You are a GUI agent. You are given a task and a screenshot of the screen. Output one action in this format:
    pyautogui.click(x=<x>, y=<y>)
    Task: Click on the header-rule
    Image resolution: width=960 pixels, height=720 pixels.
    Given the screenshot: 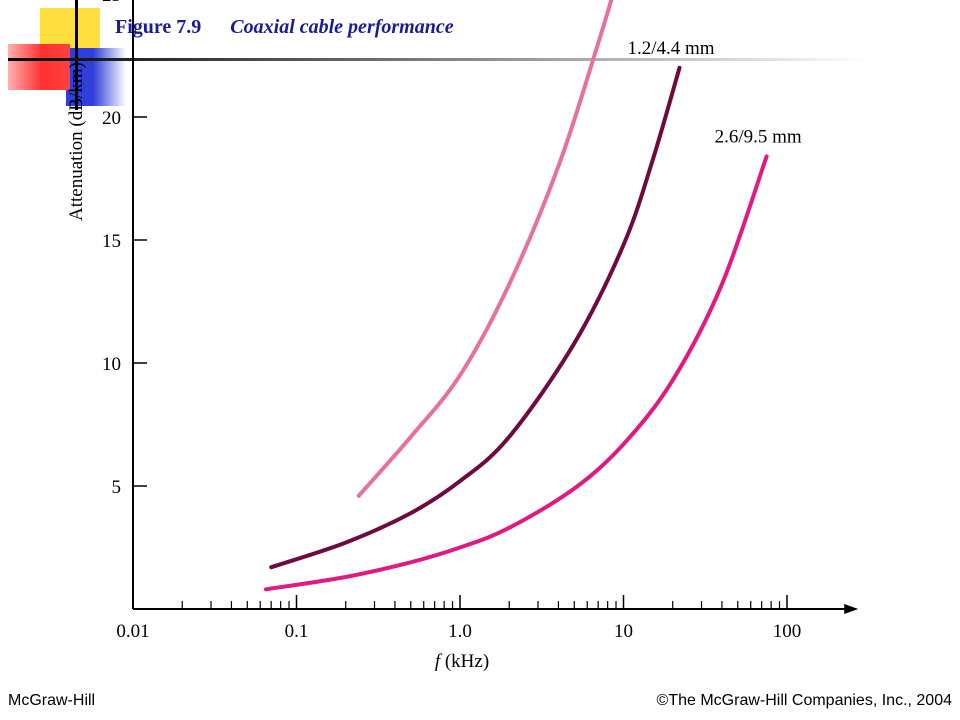 What is the action you would take?
    pyautogui.click(x=438, y=59)
    